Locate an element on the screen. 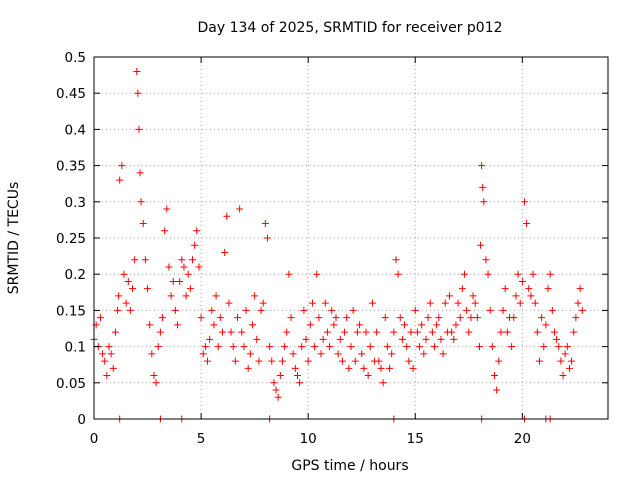 This screenshot has height=480, width=640. y-tick-label: 0.45 is located at coordinates (71, 94).